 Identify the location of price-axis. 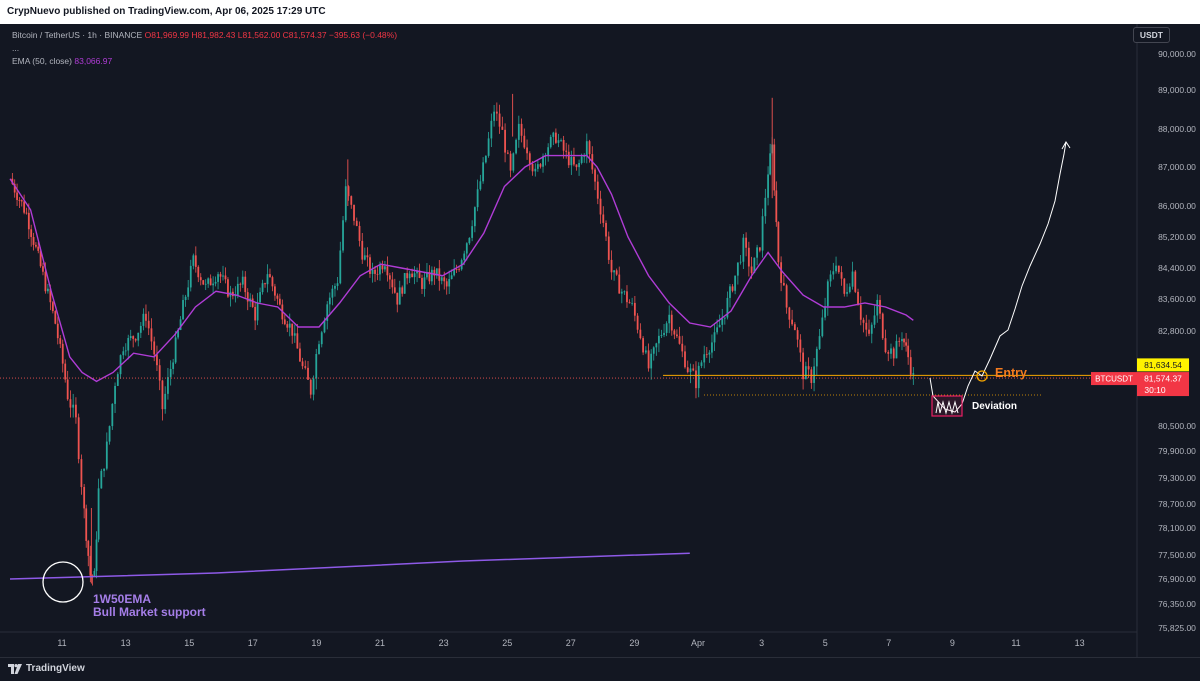
(1168, 340).